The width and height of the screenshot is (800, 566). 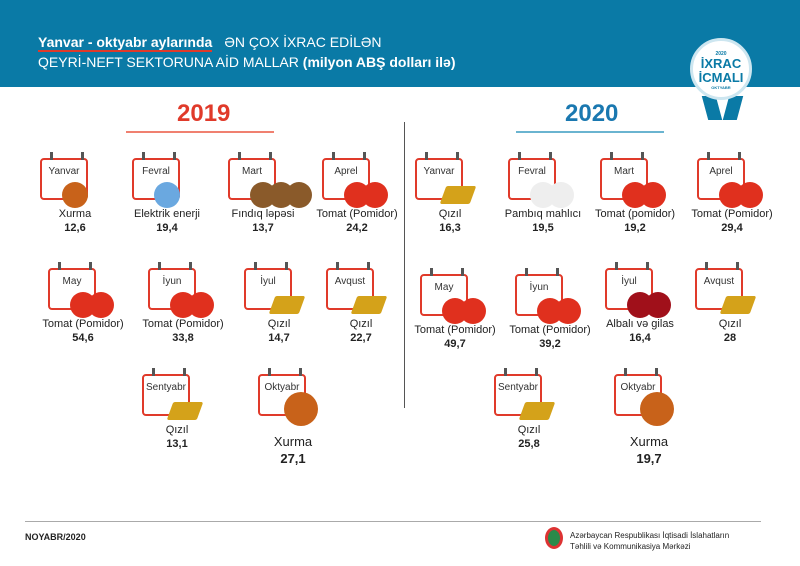 I want to click on product-label: Elektrik enerji, so click(x=167, y=214).